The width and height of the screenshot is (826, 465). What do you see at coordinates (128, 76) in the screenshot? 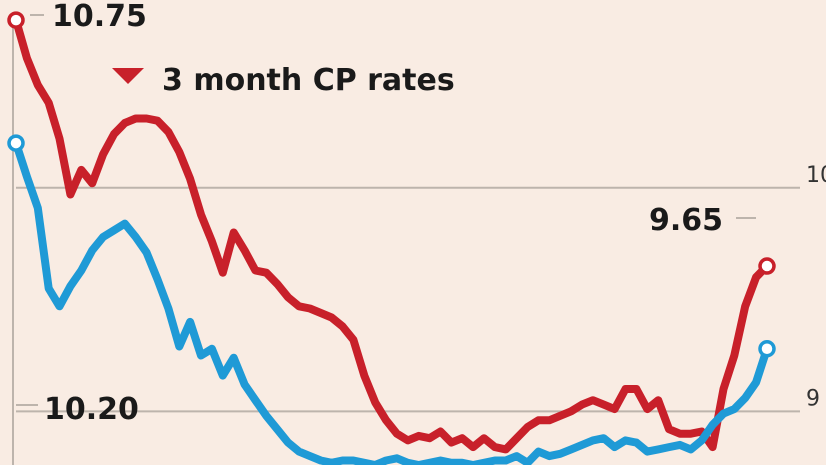
I see `legend-triangle-icon` at bounding box center [128, 76].